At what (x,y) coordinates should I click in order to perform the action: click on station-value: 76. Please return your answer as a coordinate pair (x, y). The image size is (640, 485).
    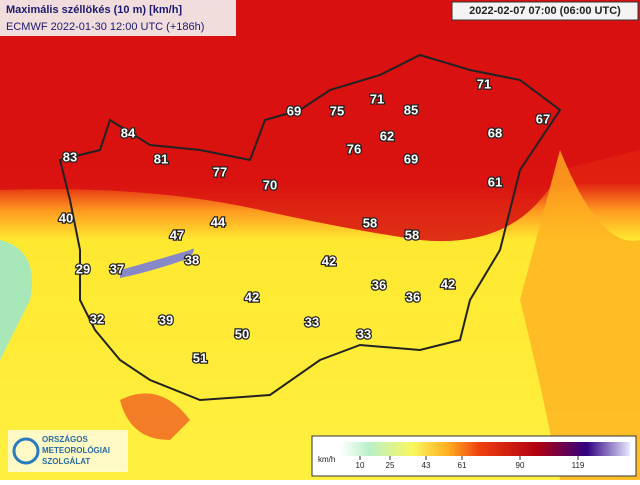
    Looking at the image, I should click on (354, 148).